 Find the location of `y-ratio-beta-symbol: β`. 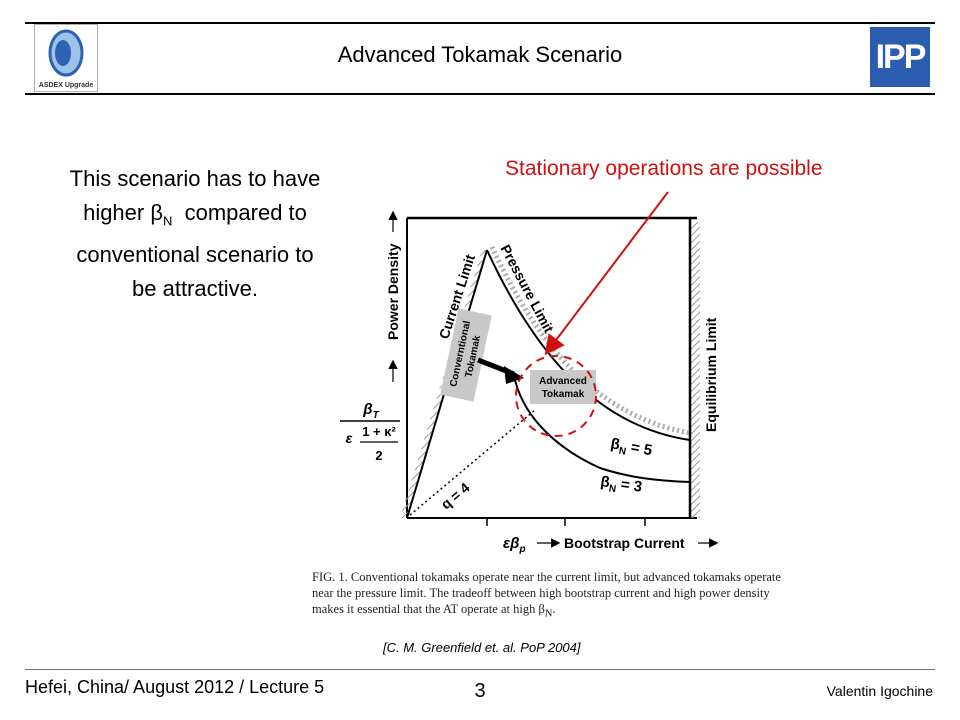

y-ratio-beta-symbol: β is located at coordinates (367, 409).